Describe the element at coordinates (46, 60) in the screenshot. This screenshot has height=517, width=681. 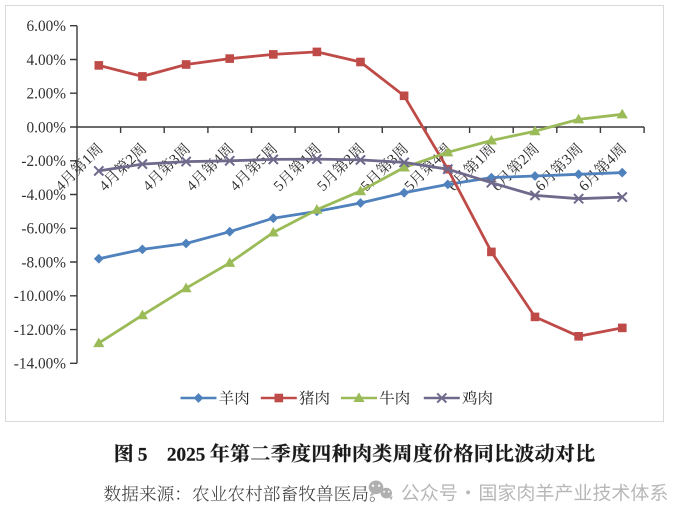
I see `svg-text: 4.00%` at that location.